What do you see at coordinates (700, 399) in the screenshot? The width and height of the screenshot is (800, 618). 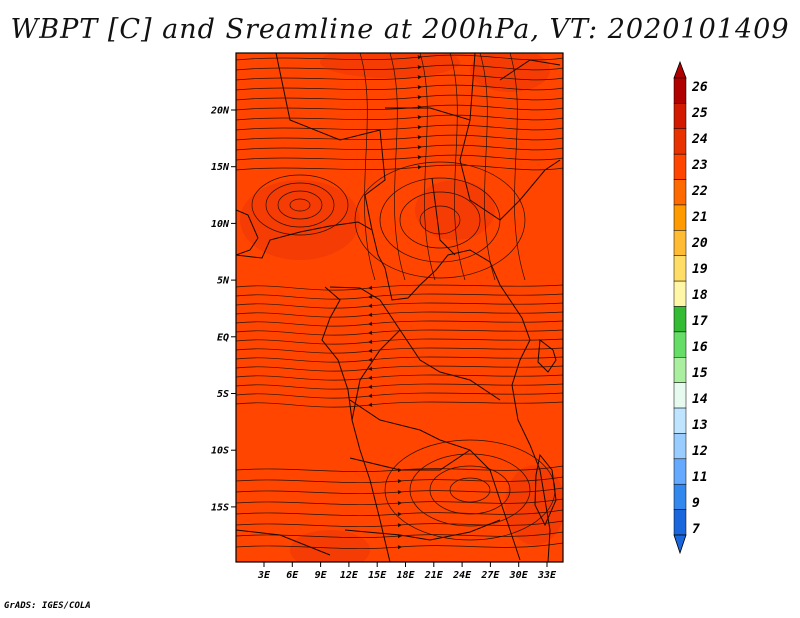 I see `colorbar-label: 14` at bounding box center [700, 399].